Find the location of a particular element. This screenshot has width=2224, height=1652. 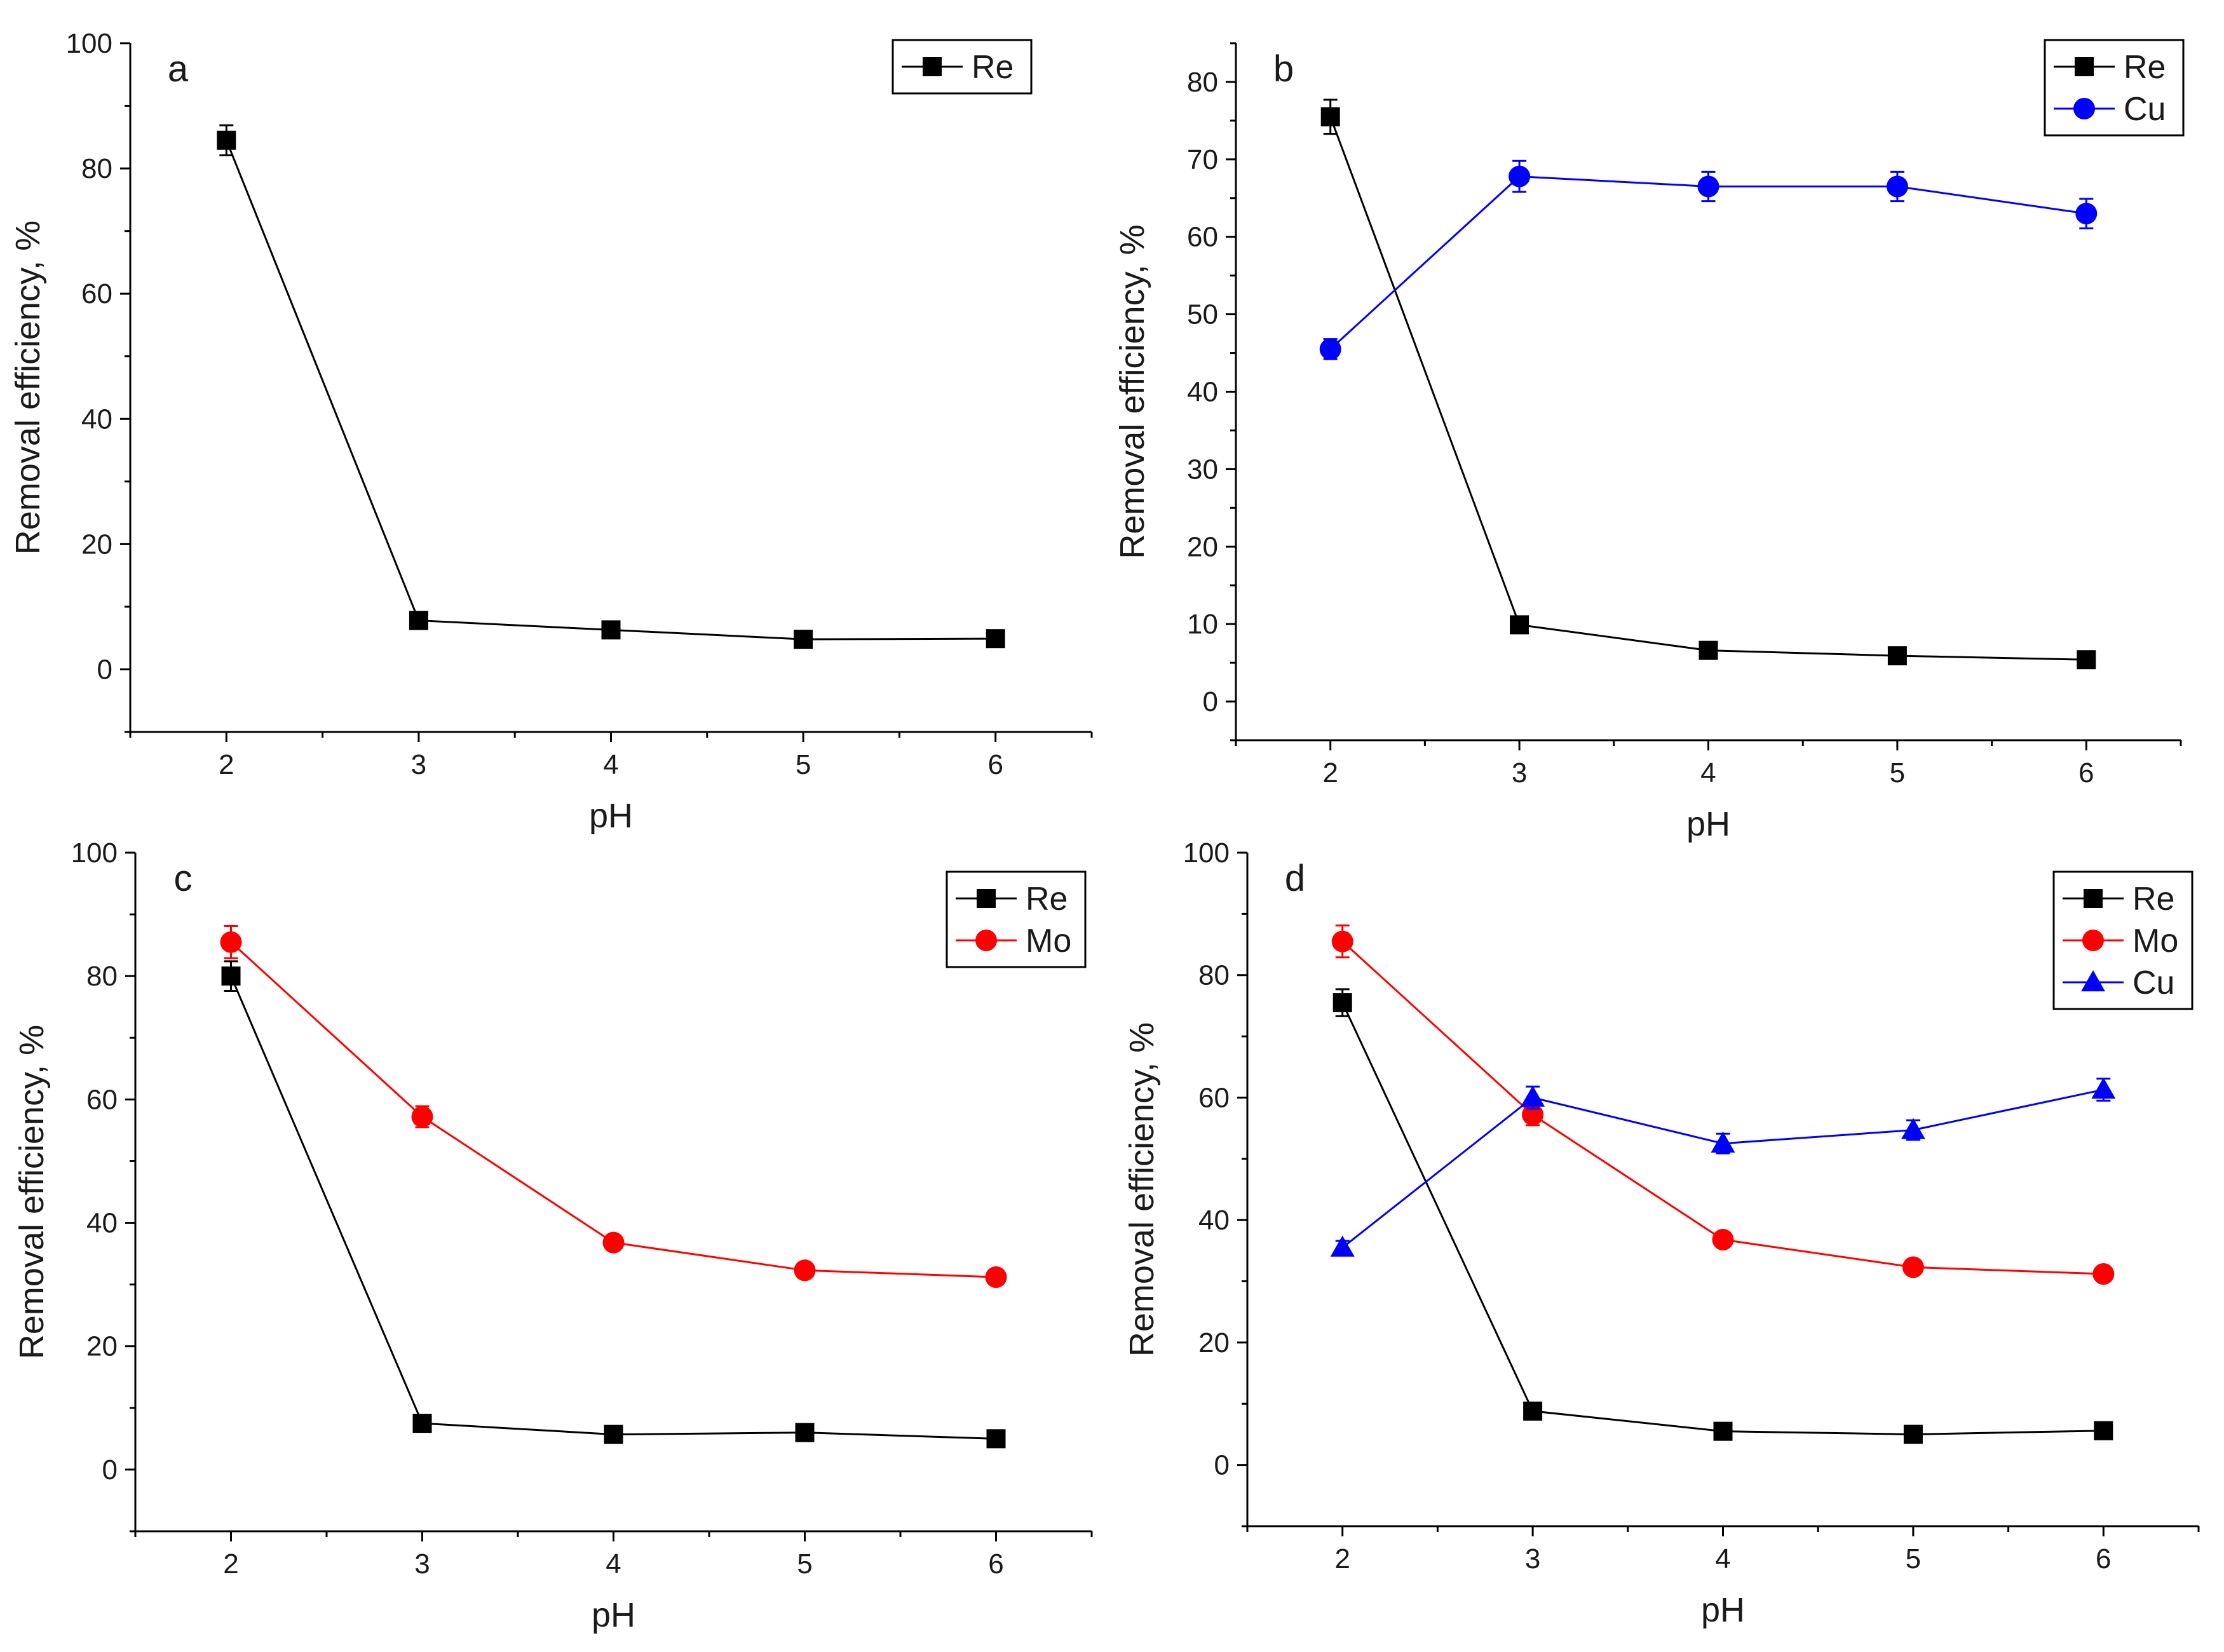

panel-letter: a is located at coordinates (178, 69).